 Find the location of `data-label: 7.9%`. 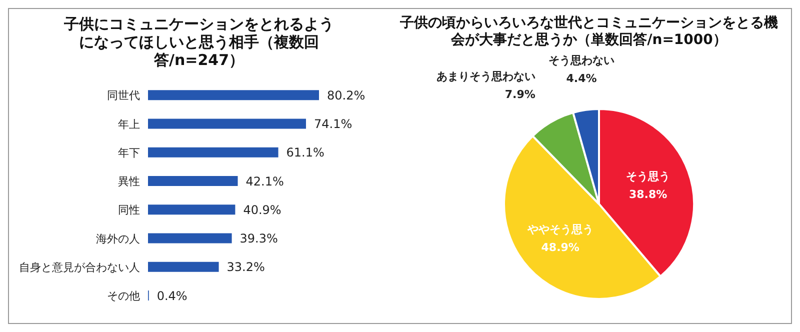

data-label: 7.9% is located at coordinates (520, 94).